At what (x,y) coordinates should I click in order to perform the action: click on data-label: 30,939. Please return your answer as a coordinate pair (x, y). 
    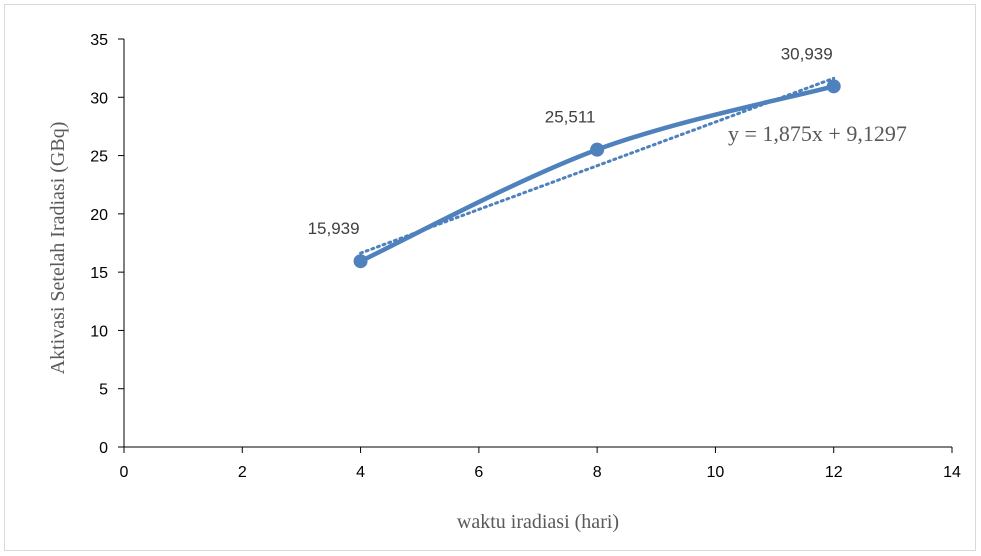
    Looking at the image, I should click on (807, 53).